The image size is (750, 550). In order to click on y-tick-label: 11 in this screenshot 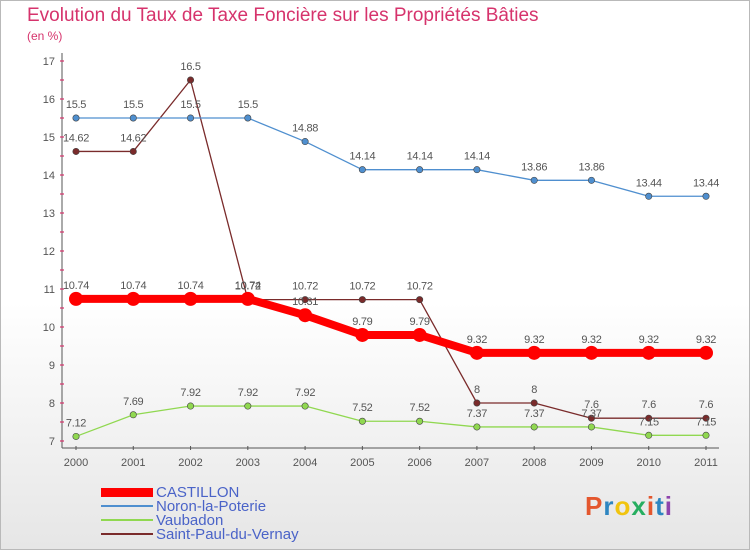, I will do `click(49, 290)`.